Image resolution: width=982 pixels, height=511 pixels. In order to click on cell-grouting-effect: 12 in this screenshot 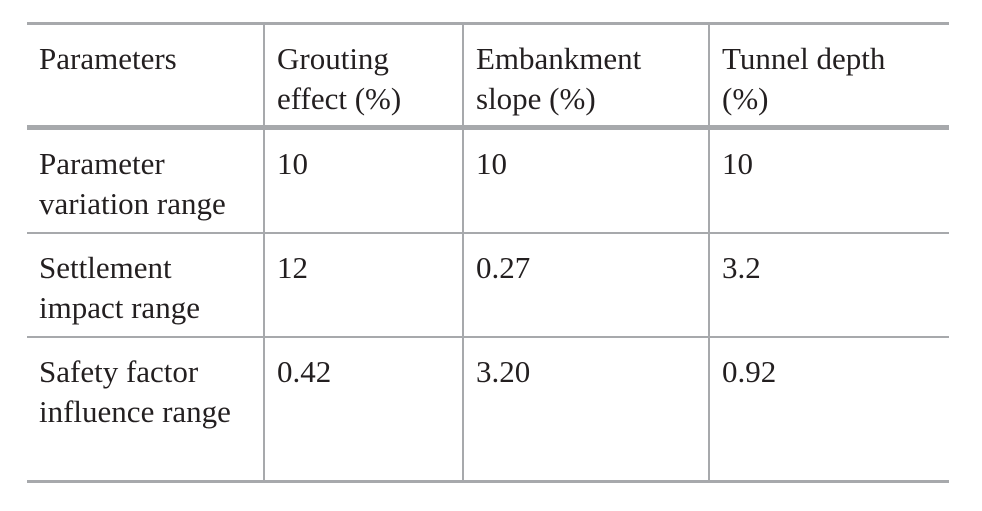, I will do `click(363, 284)`.